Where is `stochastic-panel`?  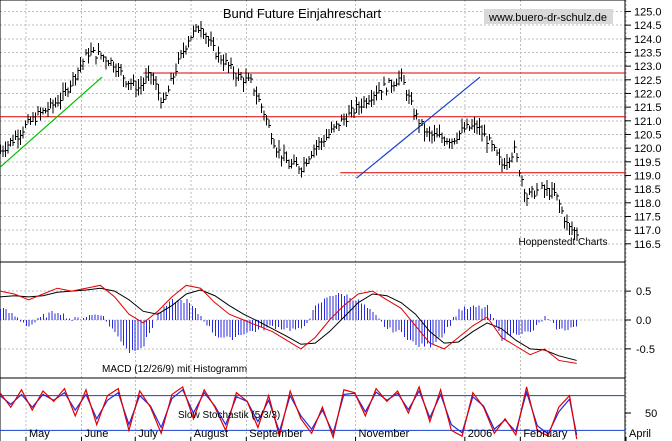 stochastic-panel is located at coordinates (312, 412).